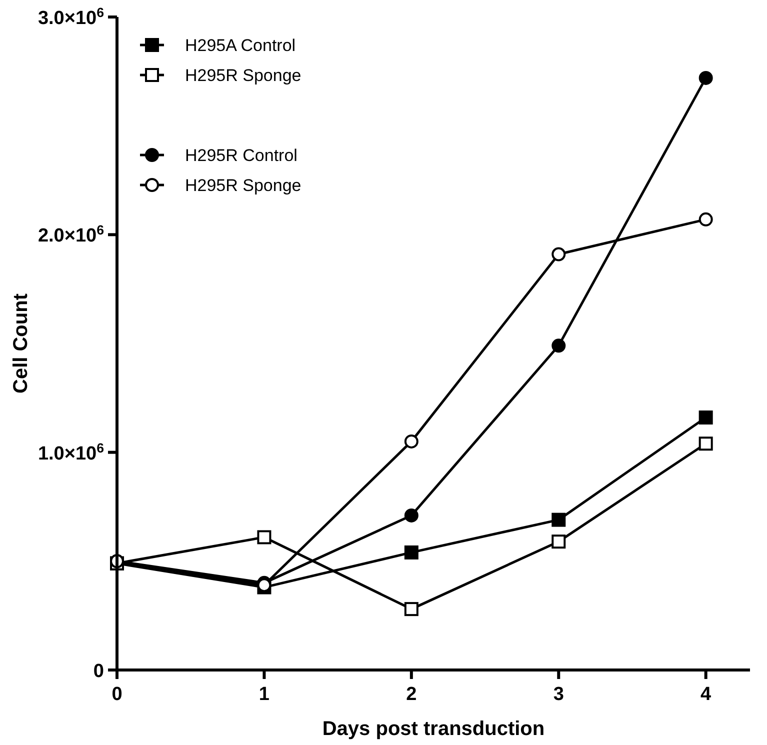 This screenshot has width=767, height=745. Describe the element at coordinates (240, 45) in the screenshot. I see `legend-label: H295A Control` at that location.